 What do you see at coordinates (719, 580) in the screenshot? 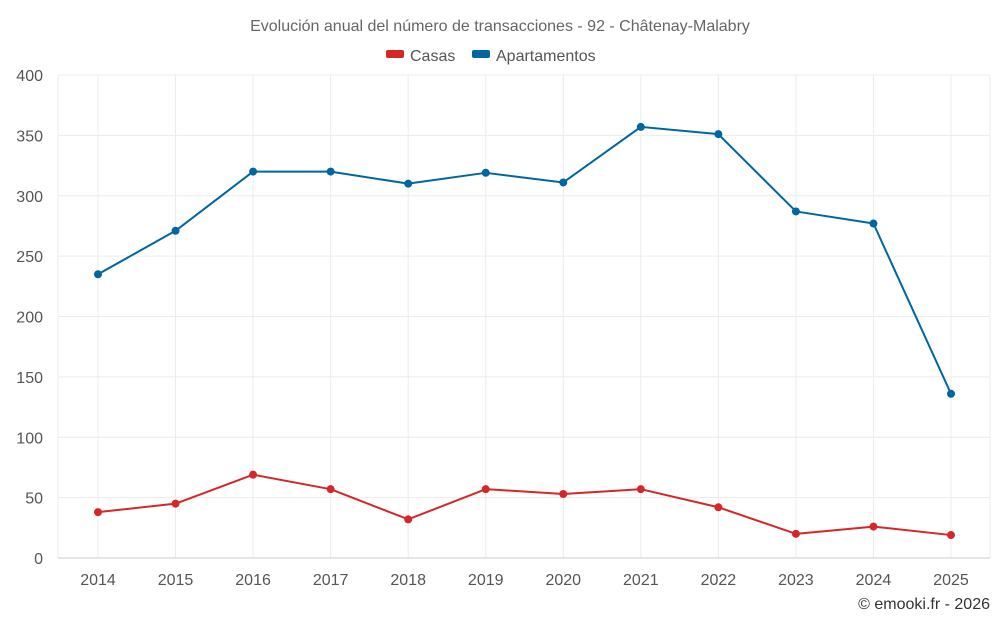
I see `x-tick-label: 2022` at bounding box center [719, 580].